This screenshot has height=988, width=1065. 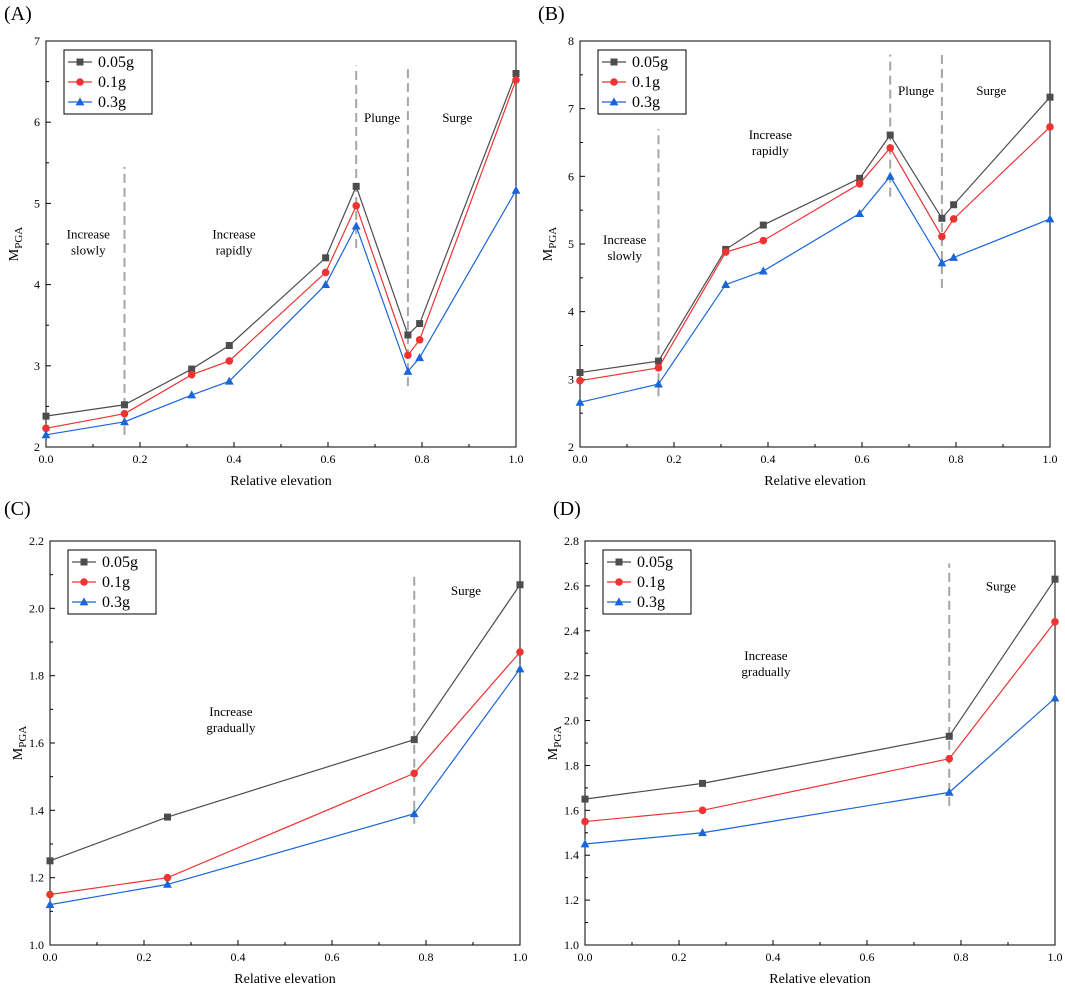 I want to click on legend-label: 0.05g, so click(x=650, y=62).